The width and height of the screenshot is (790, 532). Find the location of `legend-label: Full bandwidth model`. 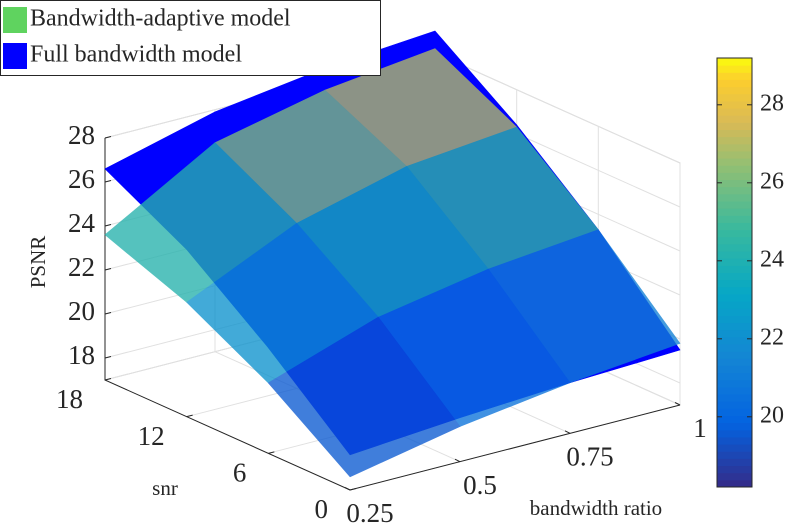

legend-label: Full bandwidth model is located at coordinates (136, 55).